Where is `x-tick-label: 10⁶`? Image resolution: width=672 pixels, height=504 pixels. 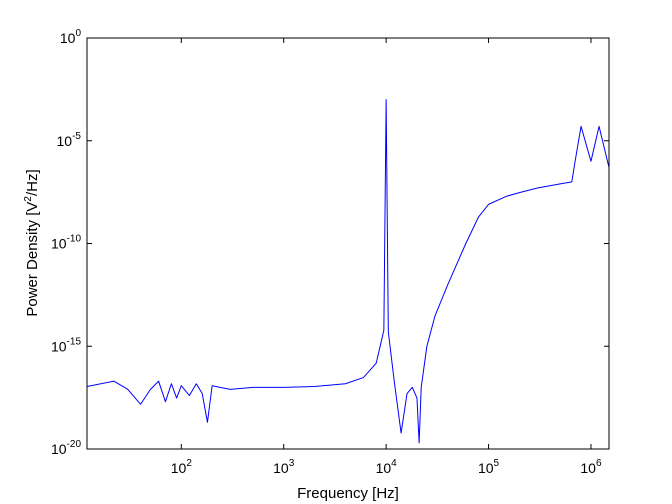 x-tick-label: 10⁶ is located at coordinates (591, 467).